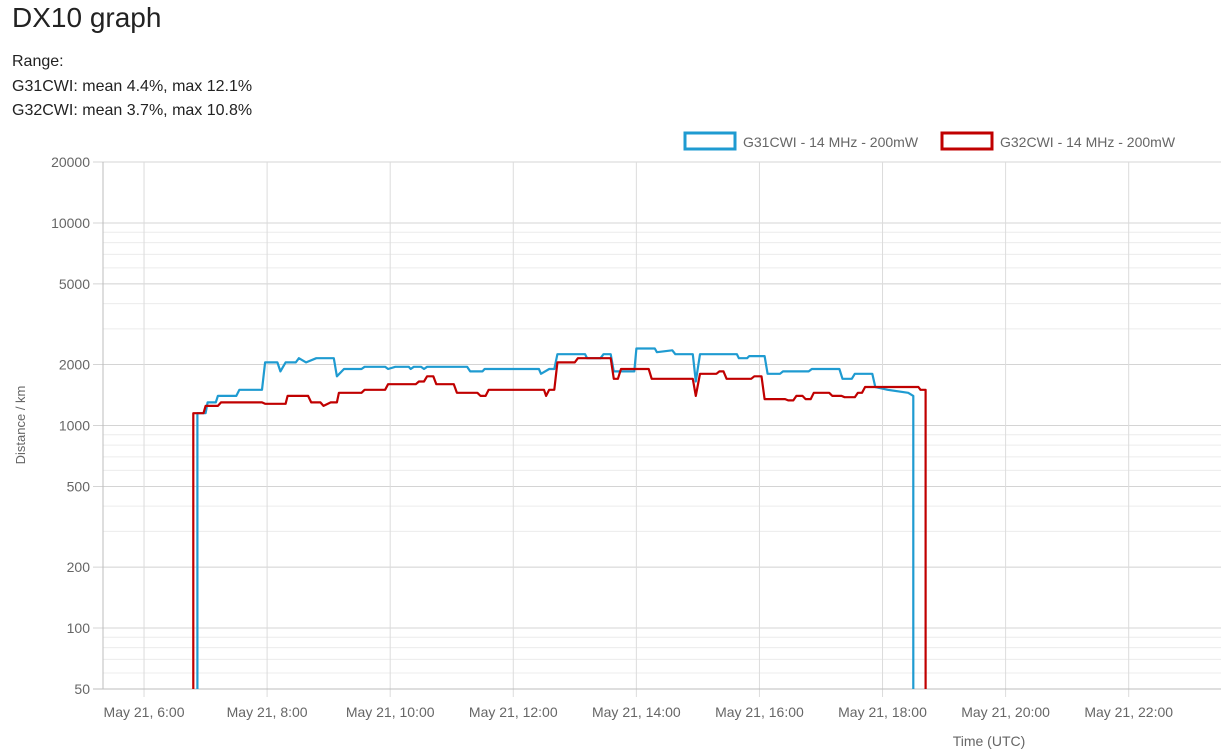 Image resolution: width=1221 pixels, height=751 pixels. I want to click on stats-g32cwi: G32CWI: mean 3.7%, max 10.8%, so click(132, 110).